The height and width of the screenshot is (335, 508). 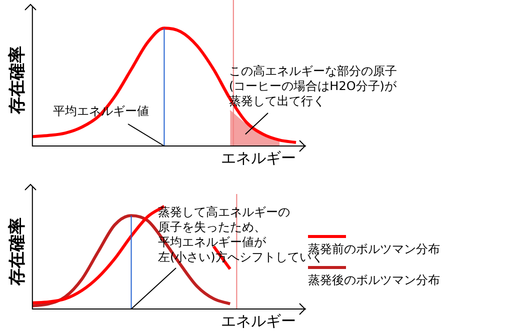 What do you see at coordinates (224, 212) in the screenshot?
I see `annotation: 蒸発して高エネルギーの` at bounding box center [224, 212].